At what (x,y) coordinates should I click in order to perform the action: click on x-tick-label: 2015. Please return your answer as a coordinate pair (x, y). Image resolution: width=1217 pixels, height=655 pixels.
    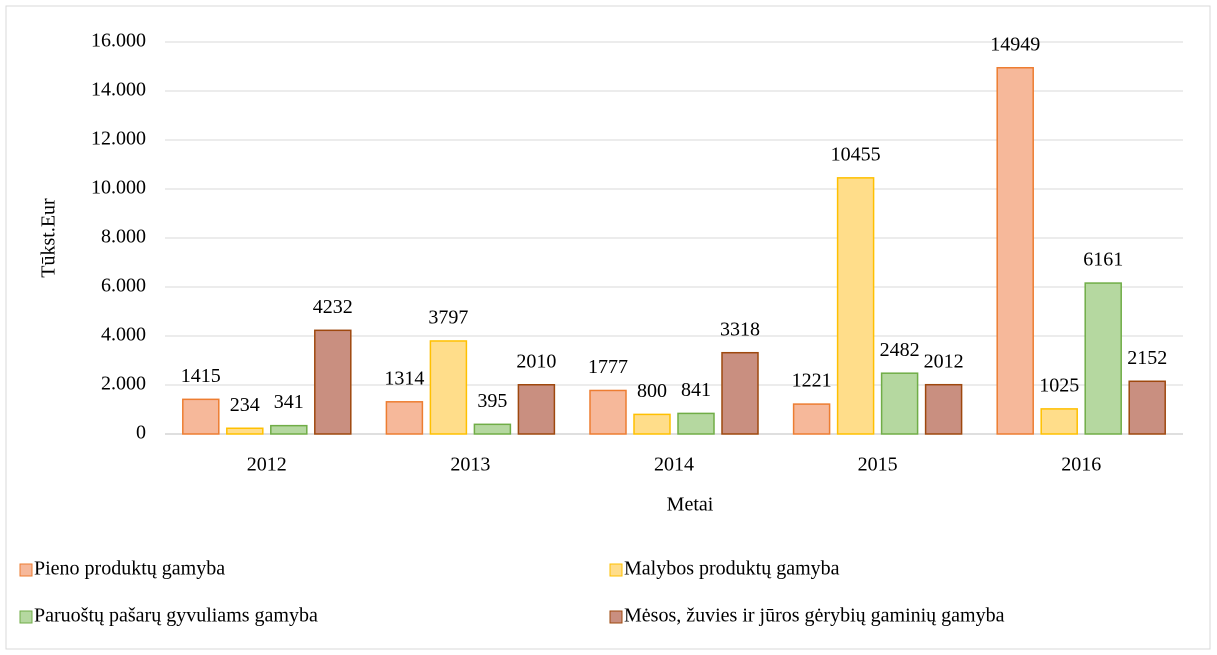
    Looking at the image, I should click on (878, 465).